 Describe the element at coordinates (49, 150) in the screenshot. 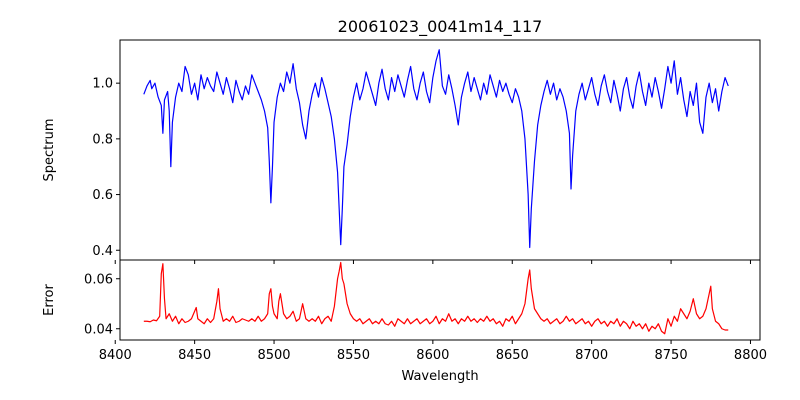

I see `spectrum-ylabel: Spectrum` at that location.